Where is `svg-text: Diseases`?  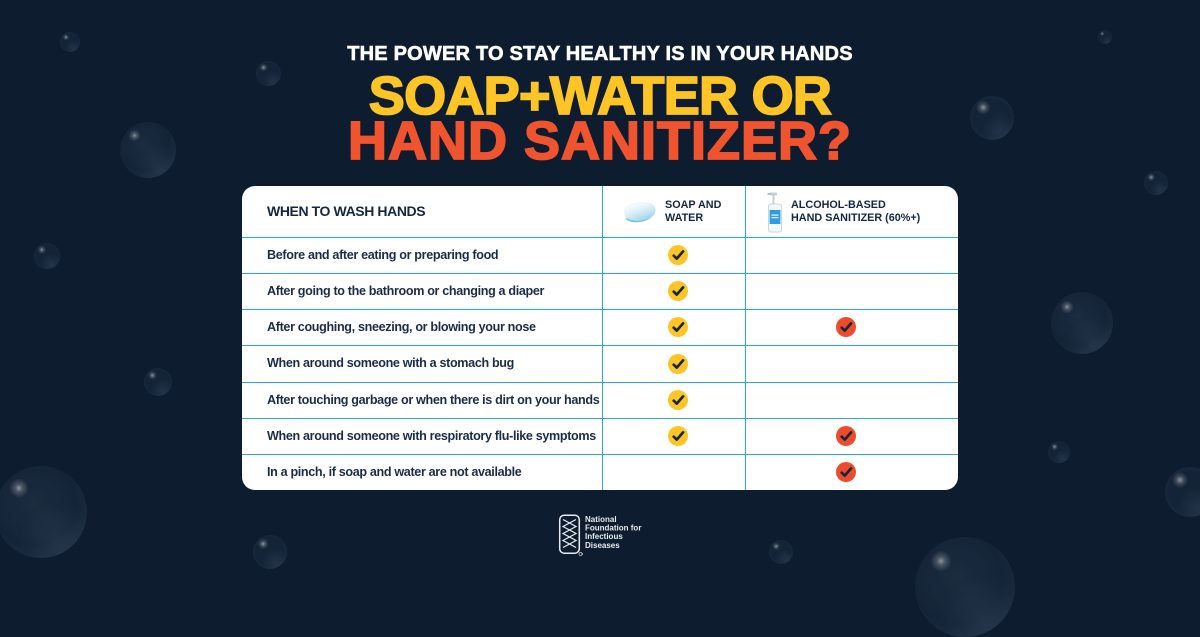
svg-text: Diseases is located at coordinates (602, 545).